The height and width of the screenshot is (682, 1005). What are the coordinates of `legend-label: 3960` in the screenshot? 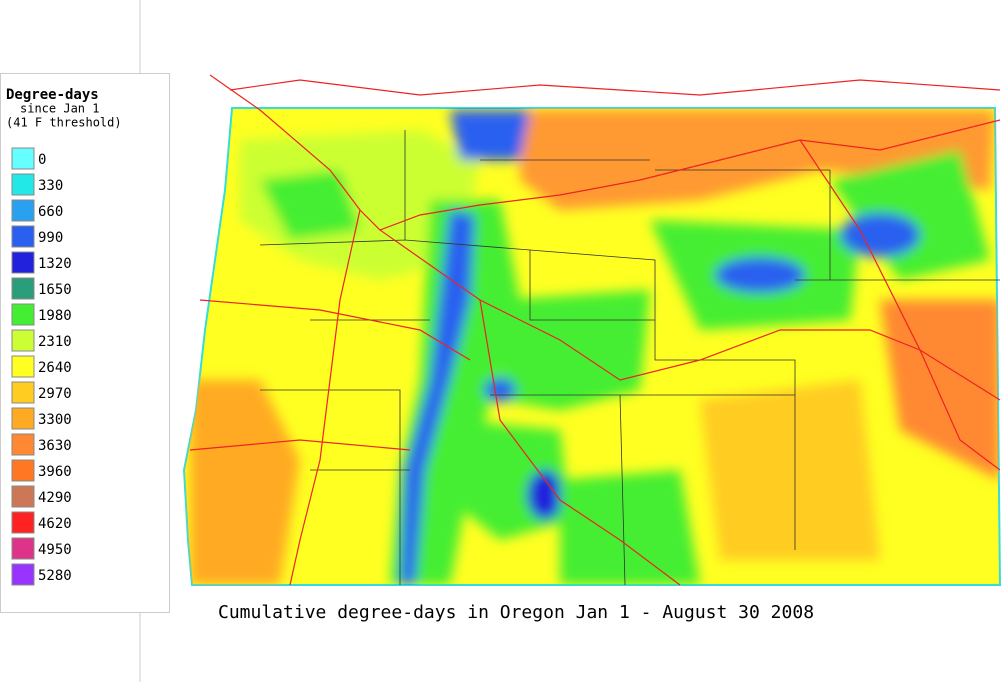 It's located at (55, 472).